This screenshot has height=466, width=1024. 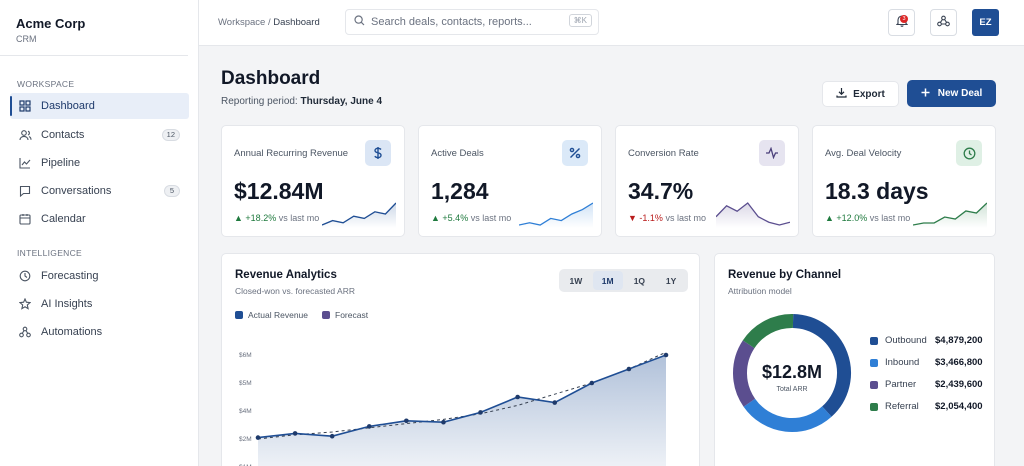 What do you see at coordinates (792, 372) in the screenshot?
I see `donut-total-value: $12.8M` at bounding box center [792, 372].